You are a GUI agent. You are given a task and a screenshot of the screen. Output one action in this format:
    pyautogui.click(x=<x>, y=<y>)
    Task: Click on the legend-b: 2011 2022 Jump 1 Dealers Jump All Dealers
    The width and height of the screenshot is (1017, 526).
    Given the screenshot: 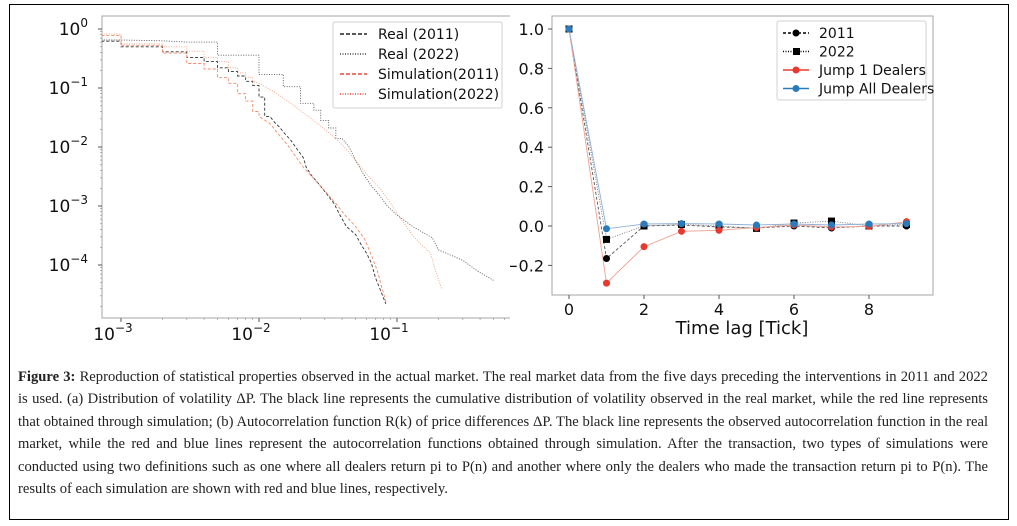 What is the action you would take?
    pyautogui.click(x=855, y=60)
    